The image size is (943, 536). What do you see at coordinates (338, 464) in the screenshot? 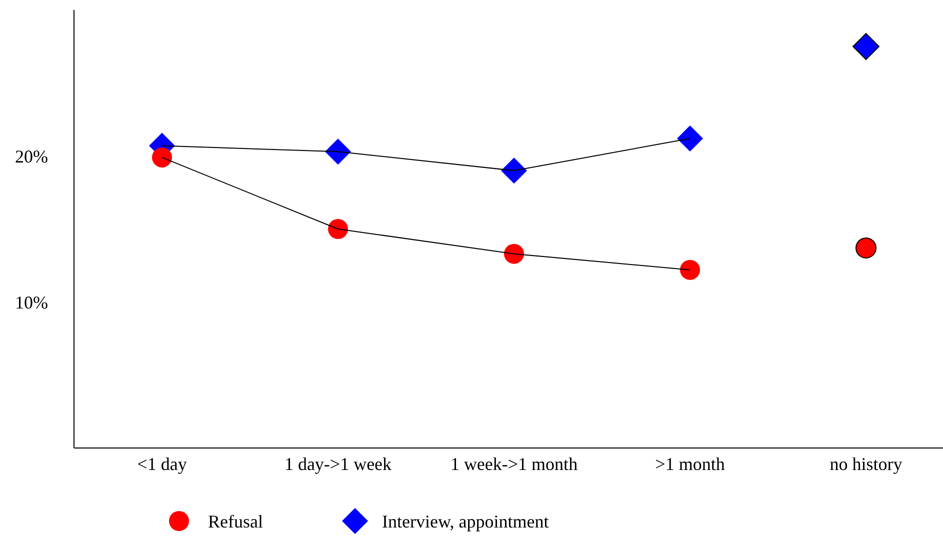
I see `x-tick-label: 1 day->1 week` at bounding box center [338, 464].